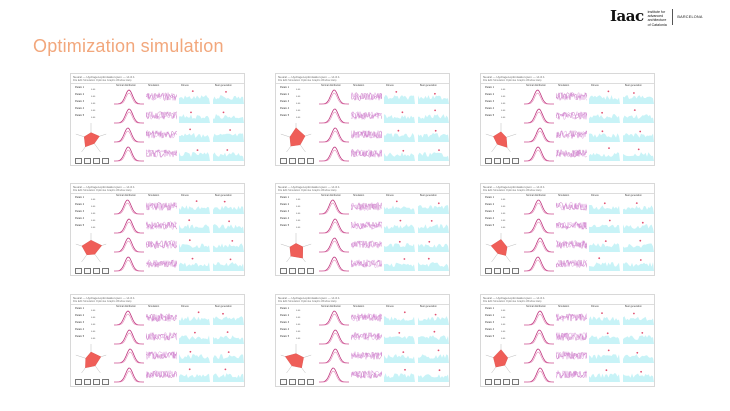 The width and height of the screenshot is (730, 411). I want to click on parameter-label: Param 1, so click(285, 197).